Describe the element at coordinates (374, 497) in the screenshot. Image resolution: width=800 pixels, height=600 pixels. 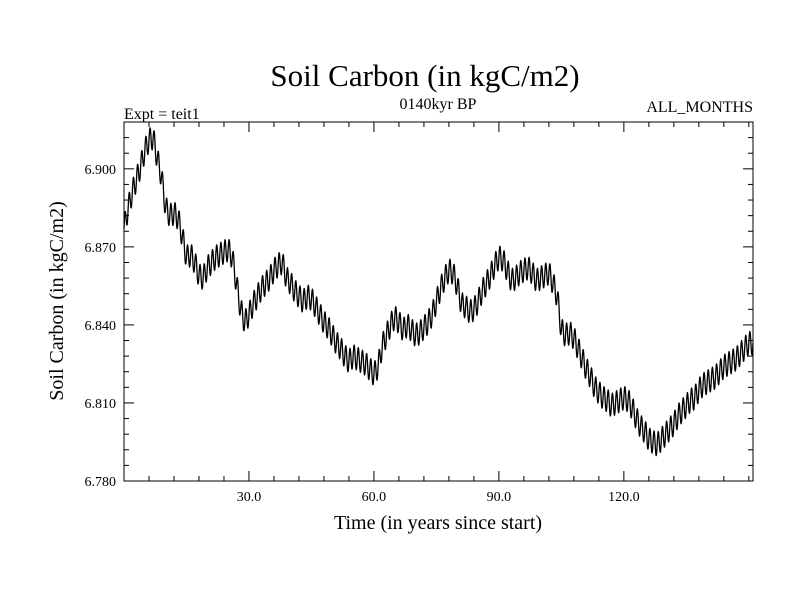
I see `x-tick-label: 60.0` at that location.